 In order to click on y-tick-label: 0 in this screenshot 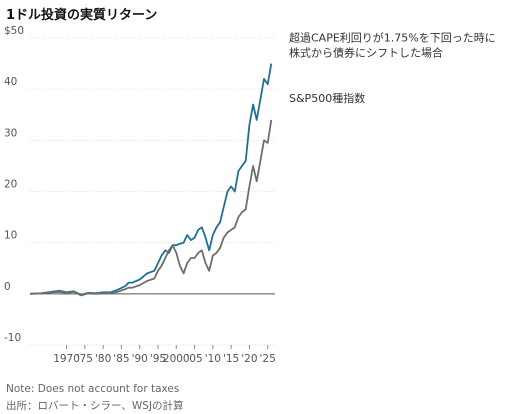, I will do `click(7, 287)`.